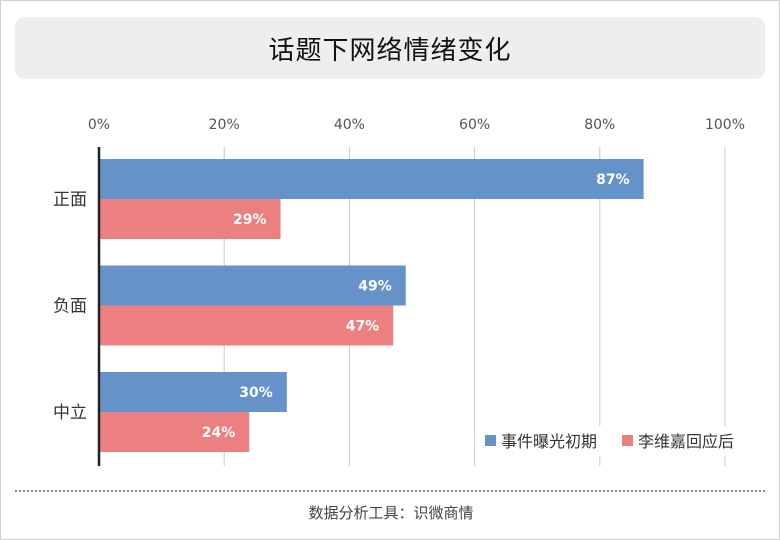 Image resolution: width=780 pixels, height=540 pixels. What do you see at coordinates (686, 441) in the screenshot?
I see `legend-label: 李维嘉回应后` at bounding box center [686, 441].